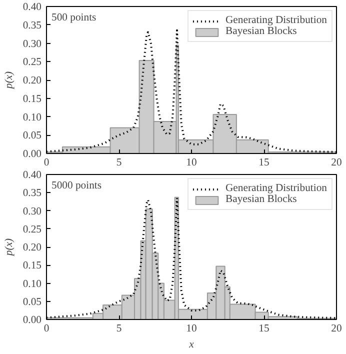 The width and height of the screenshot is (346, 354). What do you see at coordinates (74, 18) in the screenshot?
I see `annotation: 500 points` at bounding box center [74, 18].